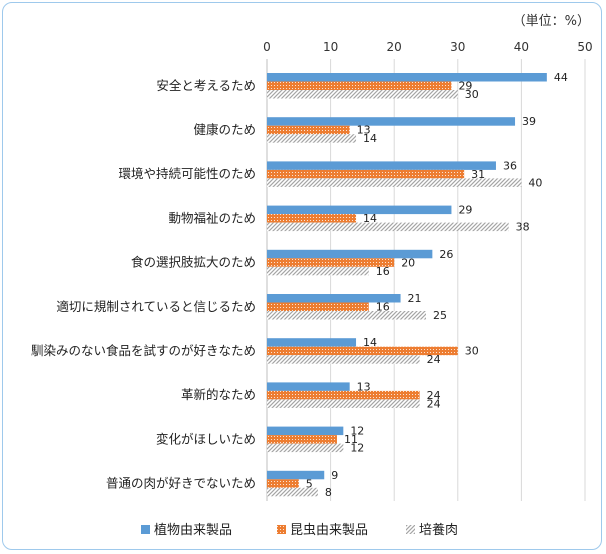  What do you see at coordinates (330, 47) in the screenshot?
I see `x-tick-label: 10` at bounding box center [330, 47].